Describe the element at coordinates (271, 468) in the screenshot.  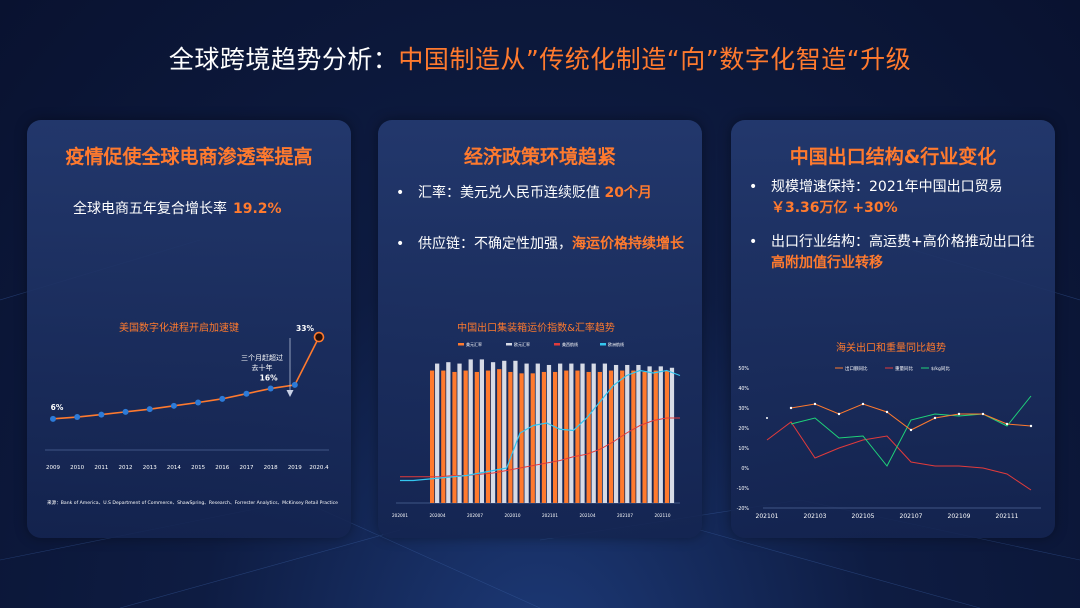
I see `x-tick-label: 2018` at that location.